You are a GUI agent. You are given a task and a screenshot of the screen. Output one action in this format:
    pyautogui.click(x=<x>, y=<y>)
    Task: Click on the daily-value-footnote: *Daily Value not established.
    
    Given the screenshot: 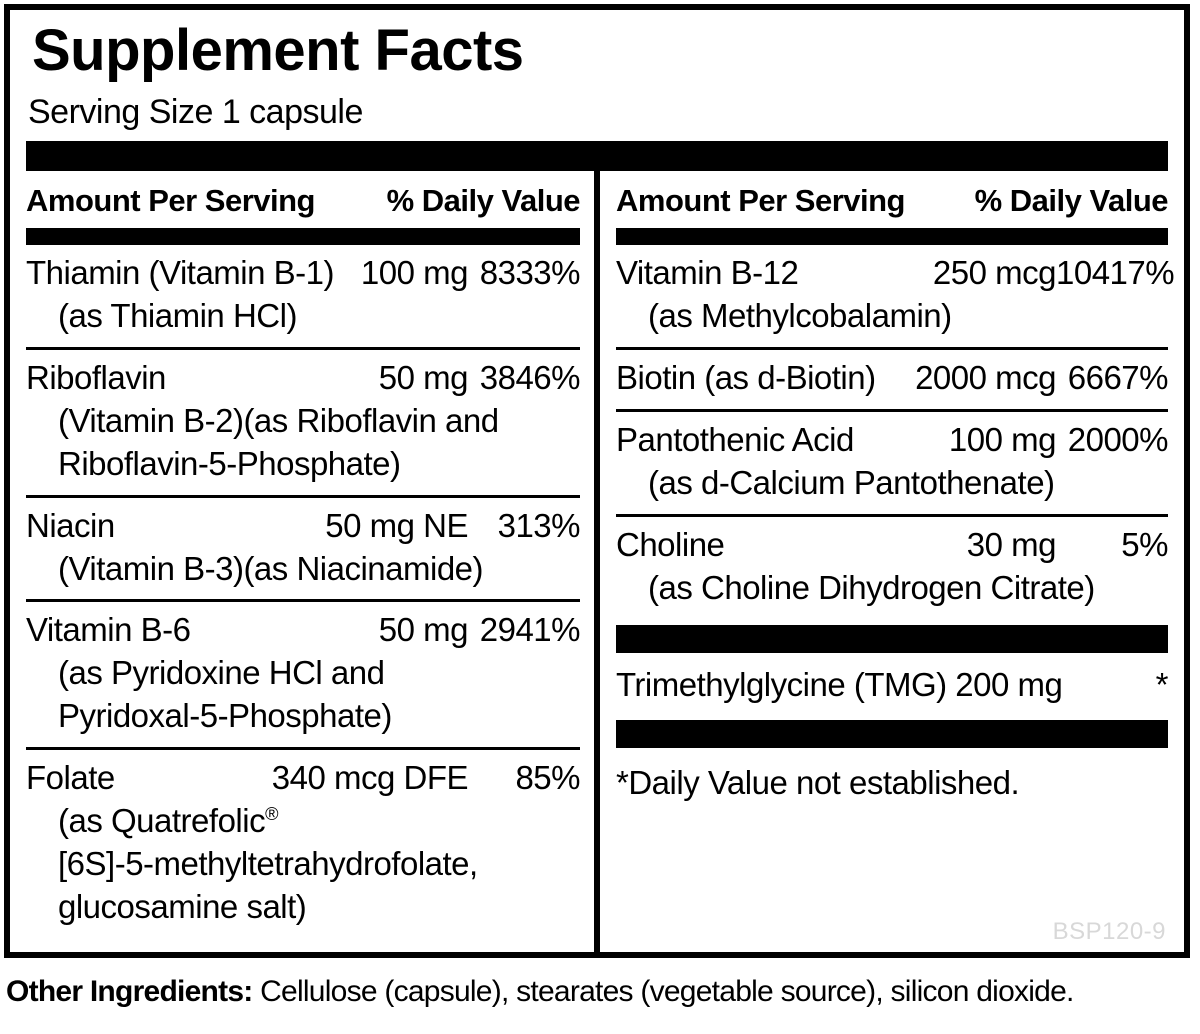 What is the action you would take?
    pyautogui.click(x=818, y=783)
    